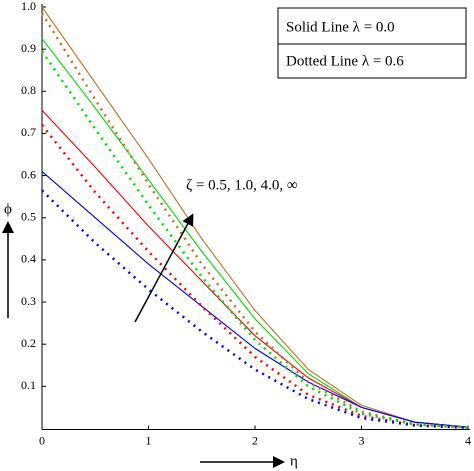 Image resolution: width=474 pixels, height=471 pixels. What do you see at coordinates (42, 440) in the screenshot?
I see `x-tick-label: 0` at bounding box center [42, 440].